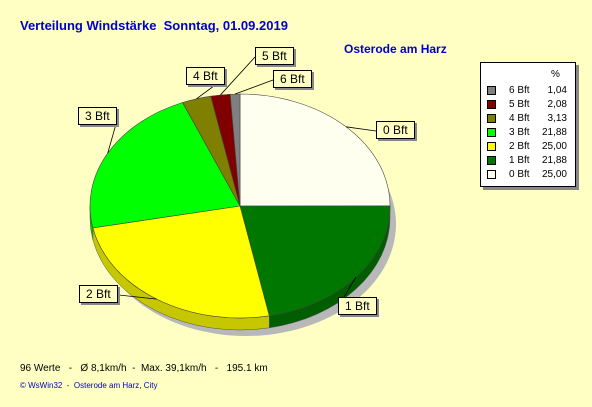  Describe the element at coordinates (254, 87) in the screenshot. I see `leader-line-6-bft` at that location.